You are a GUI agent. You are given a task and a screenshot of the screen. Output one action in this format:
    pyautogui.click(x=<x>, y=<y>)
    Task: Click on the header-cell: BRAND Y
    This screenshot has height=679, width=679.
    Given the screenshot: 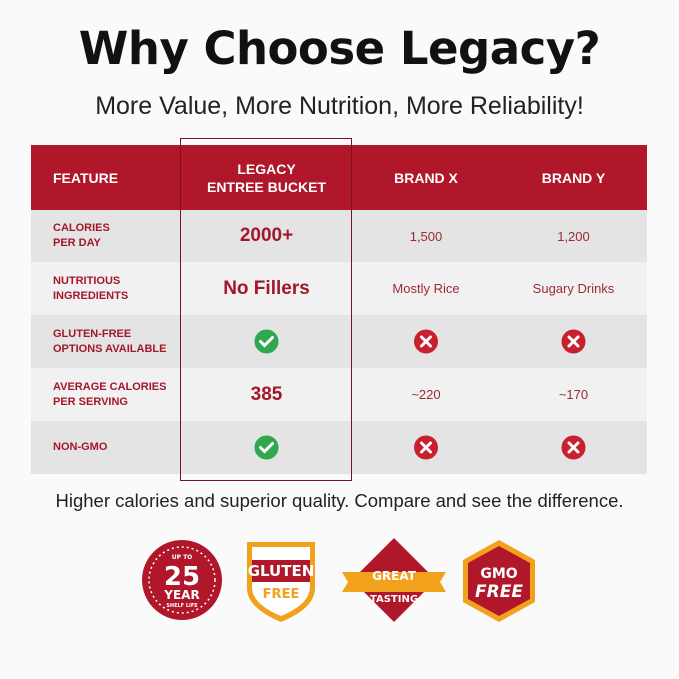 What is the action you would take?
    pyautogui.click(x=573, y=177)
    